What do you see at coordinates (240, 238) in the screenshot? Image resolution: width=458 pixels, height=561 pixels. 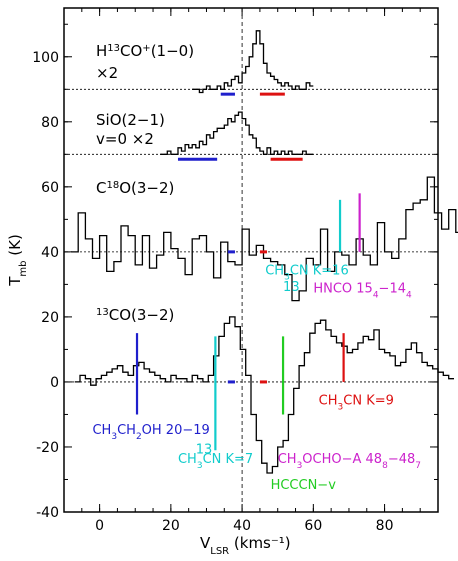 I see `velocity-bars` at bounding box center [240, 238].